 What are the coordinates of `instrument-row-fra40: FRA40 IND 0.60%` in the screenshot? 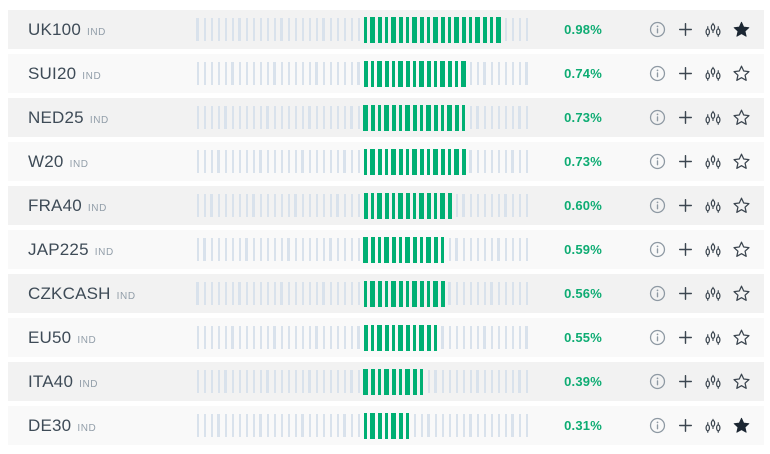 It's located at (386, 205).